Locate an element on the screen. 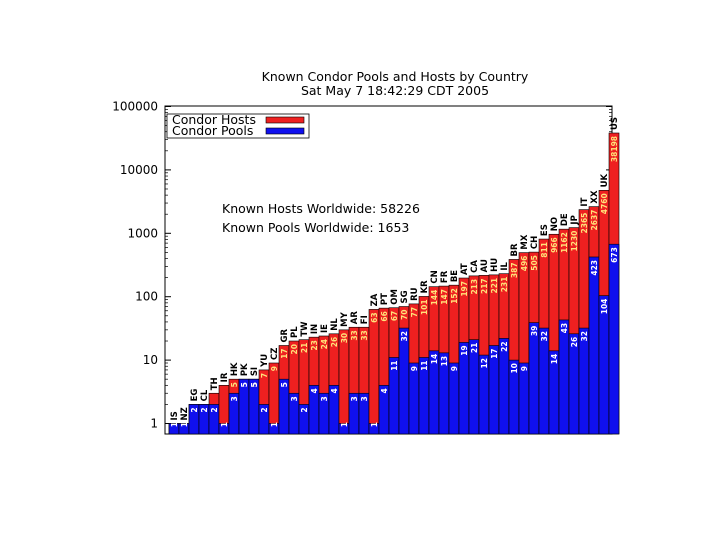  bar-group-kr: KR 101 11 is located at coordinates (424, 357).